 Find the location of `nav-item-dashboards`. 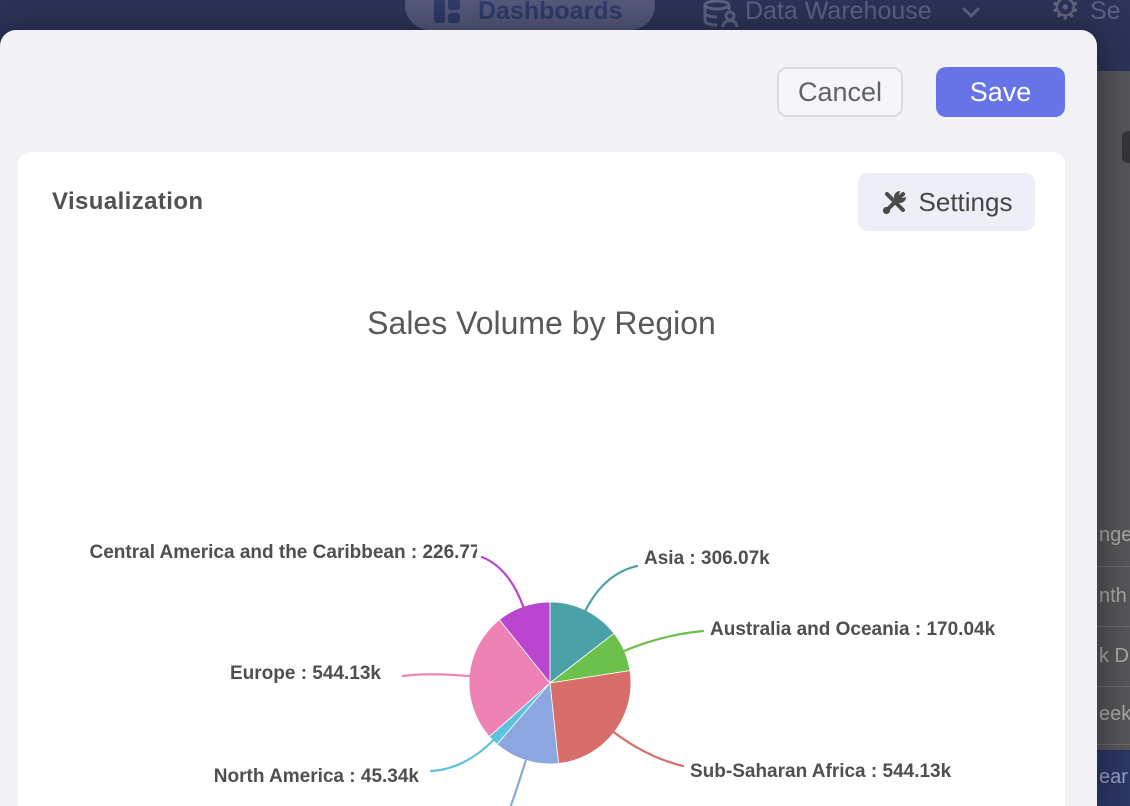

nav-item-dashboards is located at coordinates (530, 15).